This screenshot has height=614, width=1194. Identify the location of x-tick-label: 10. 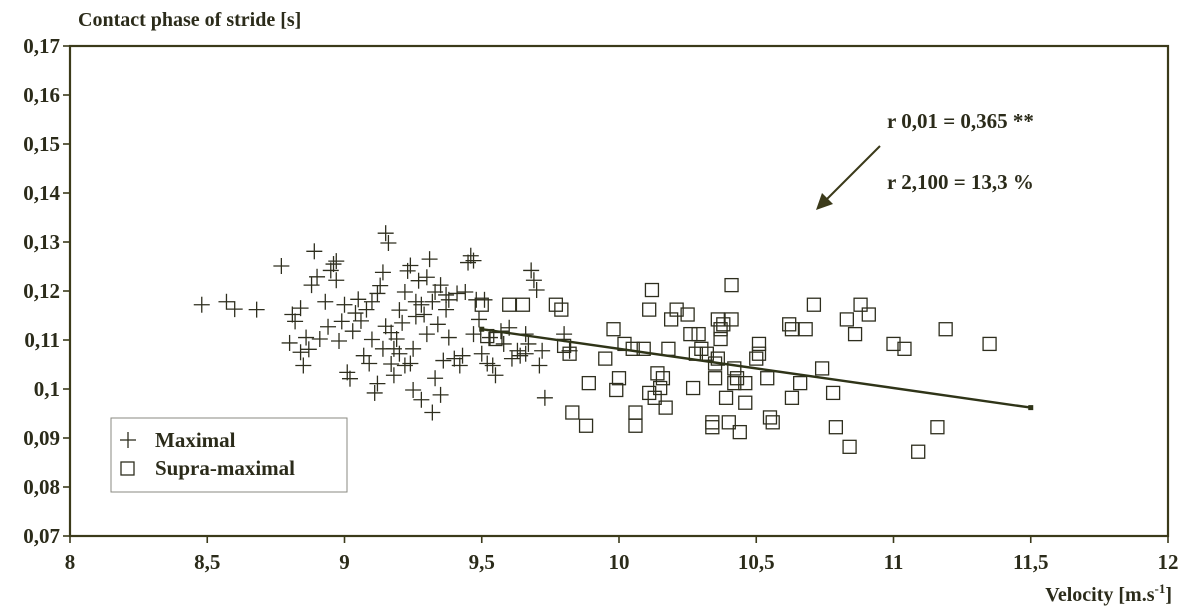
(619, 562).